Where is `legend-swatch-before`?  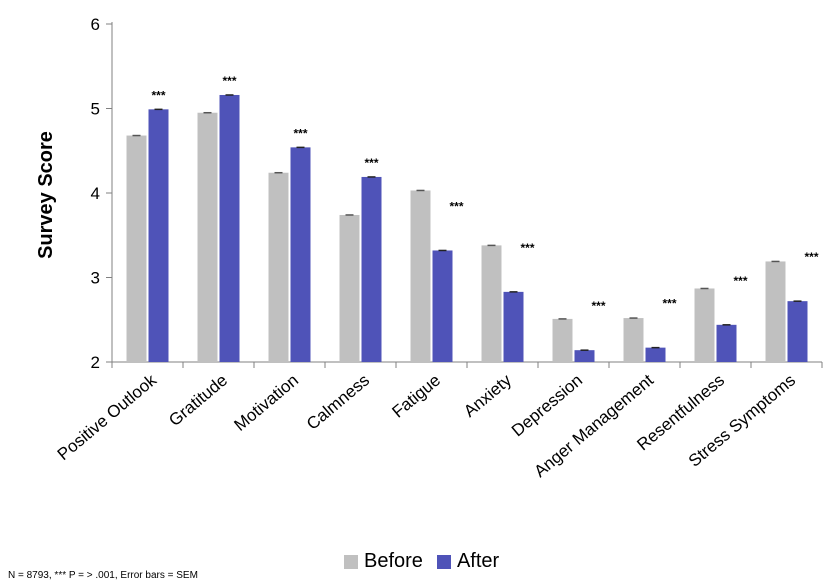 legend-swatch-before is located at coordinates (351, 561).